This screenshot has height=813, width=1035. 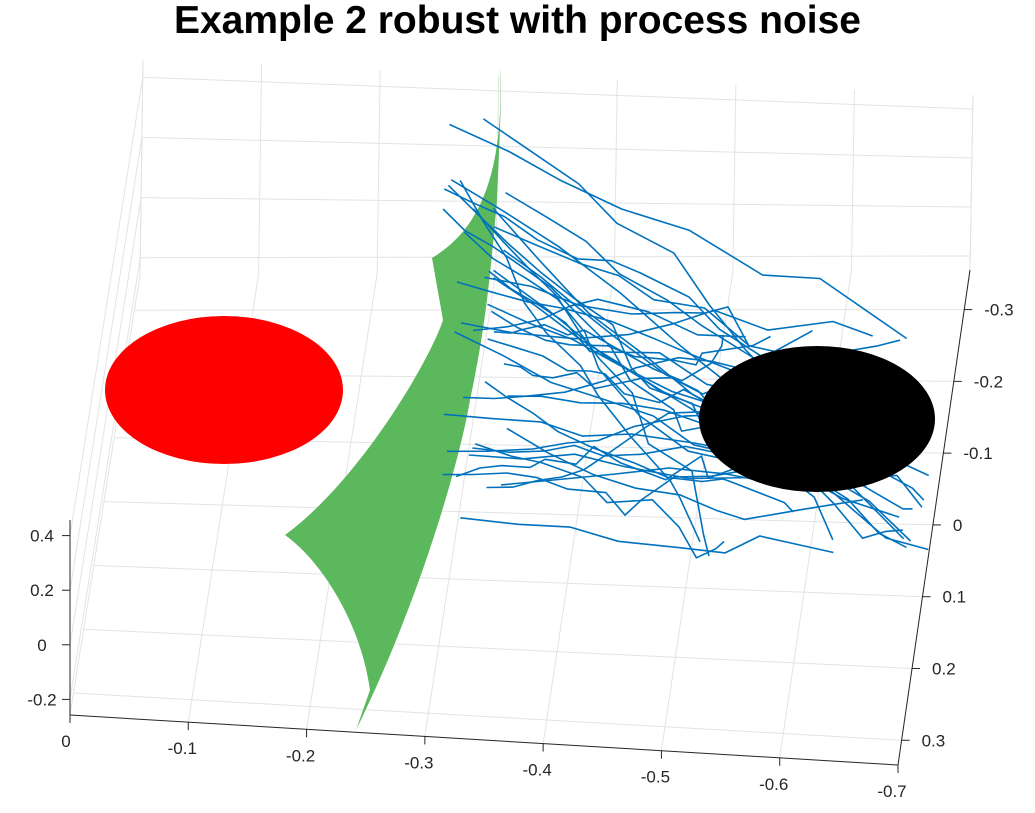 What do you see at coordinates (224, 390) in the screenshot?
I see `red-target-disk` at bounding box center [224, 390].